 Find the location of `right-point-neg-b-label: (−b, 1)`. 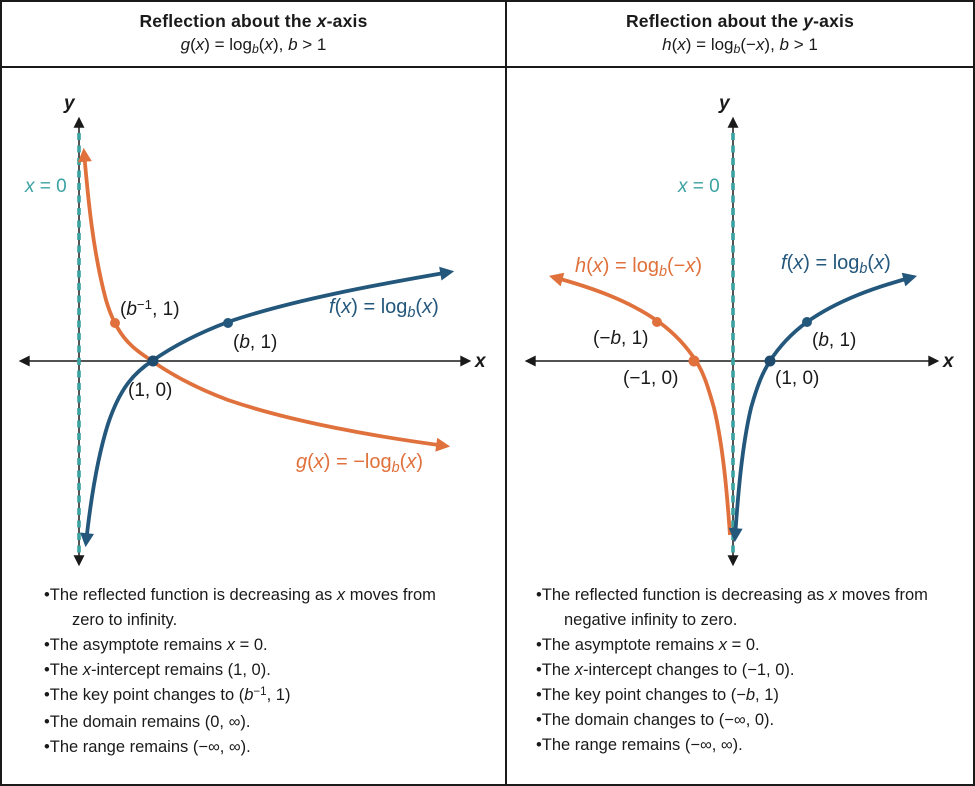

right-point-neg-b-label: (−b, 1) is located at coordinates (621, 338).